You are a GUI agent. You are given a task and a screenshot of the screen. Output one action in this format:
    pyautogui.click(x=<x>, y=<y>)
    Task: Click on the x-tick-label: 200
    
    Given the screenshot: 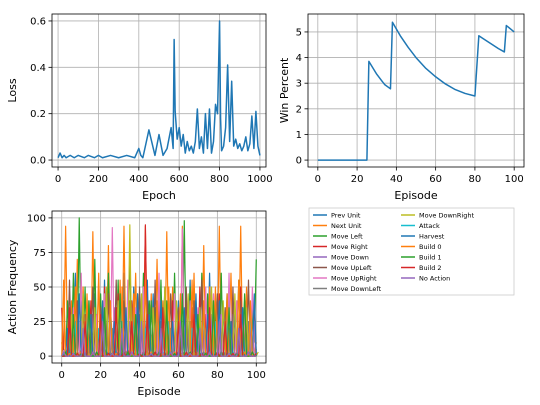 What is the action you would take?
    pyautogui.click(x=98, y=179)
    